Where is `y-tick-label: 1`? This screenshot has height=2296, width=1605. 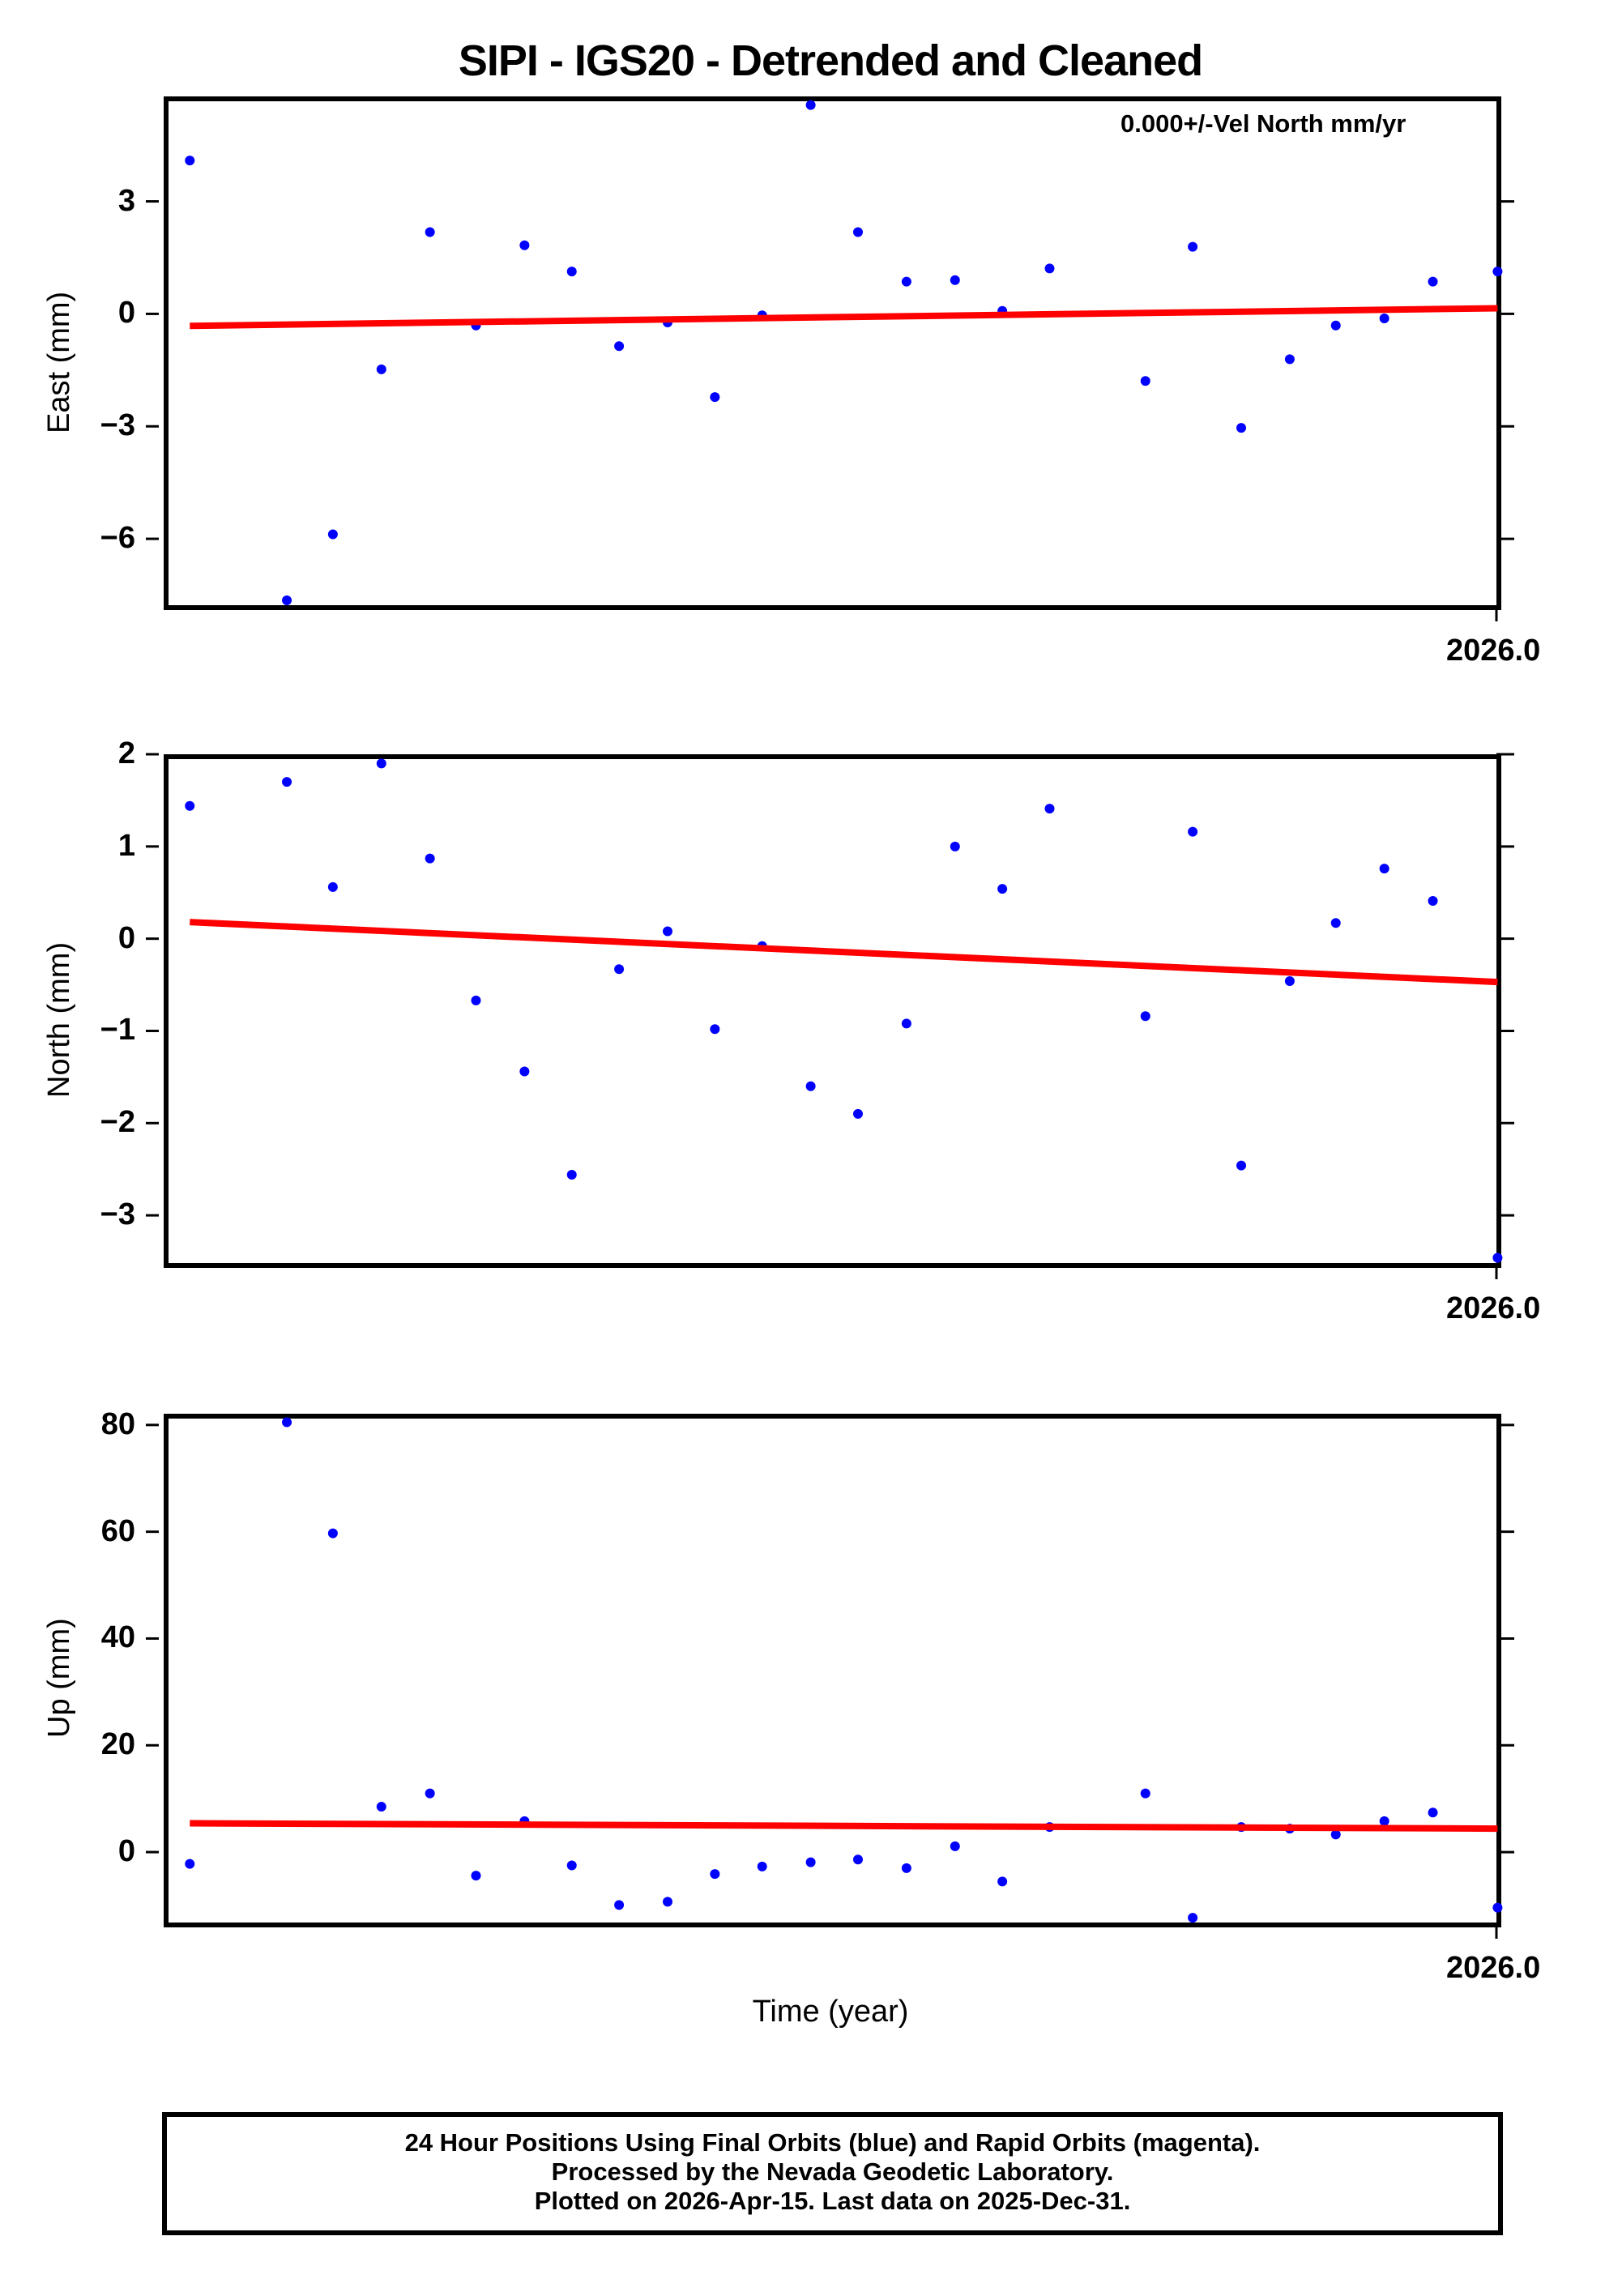 y-tick-label: 1 is located at coordinates (126, 845).